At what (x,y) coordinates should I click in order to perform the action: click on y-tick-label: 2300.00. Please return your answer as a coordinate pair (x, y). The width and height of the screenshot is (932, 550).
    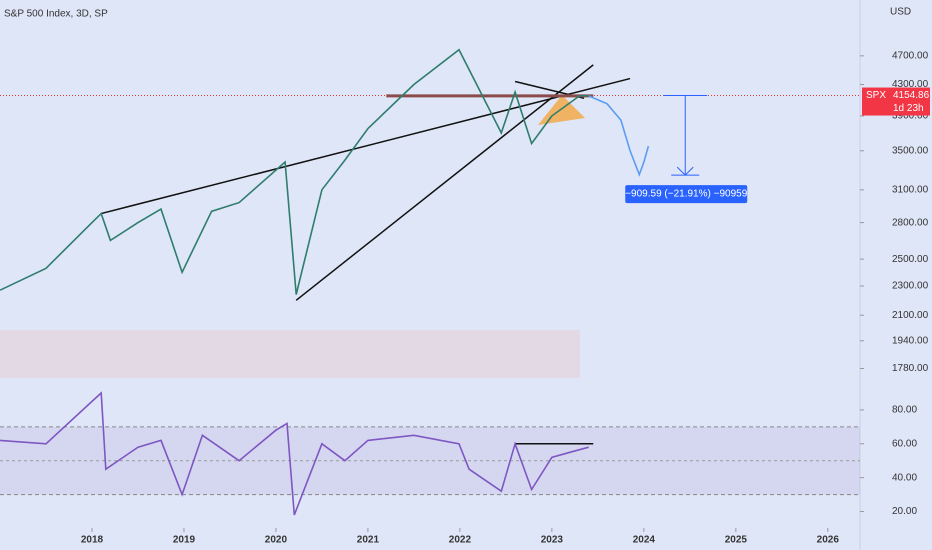
    Looking at the image, I should click on (910, 286).